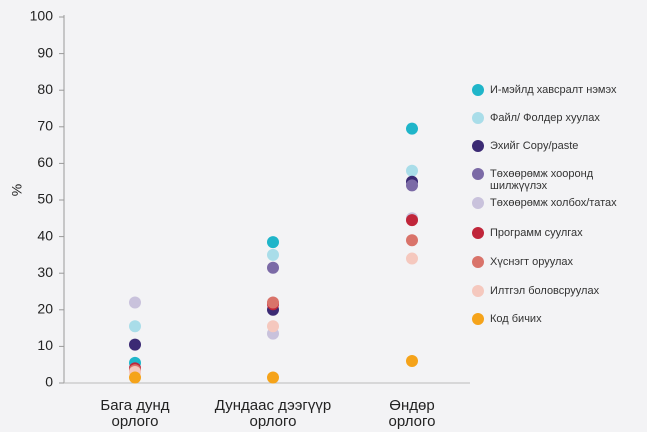 The height and width of the screenshot is (432, 647). I want to click on y-tick-label: 20, so click(45, 309).